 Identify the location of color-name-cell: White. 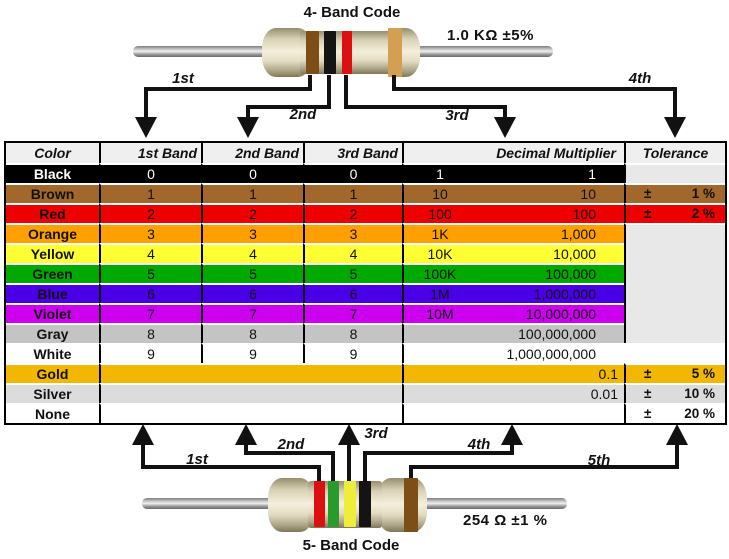
(52, 353).